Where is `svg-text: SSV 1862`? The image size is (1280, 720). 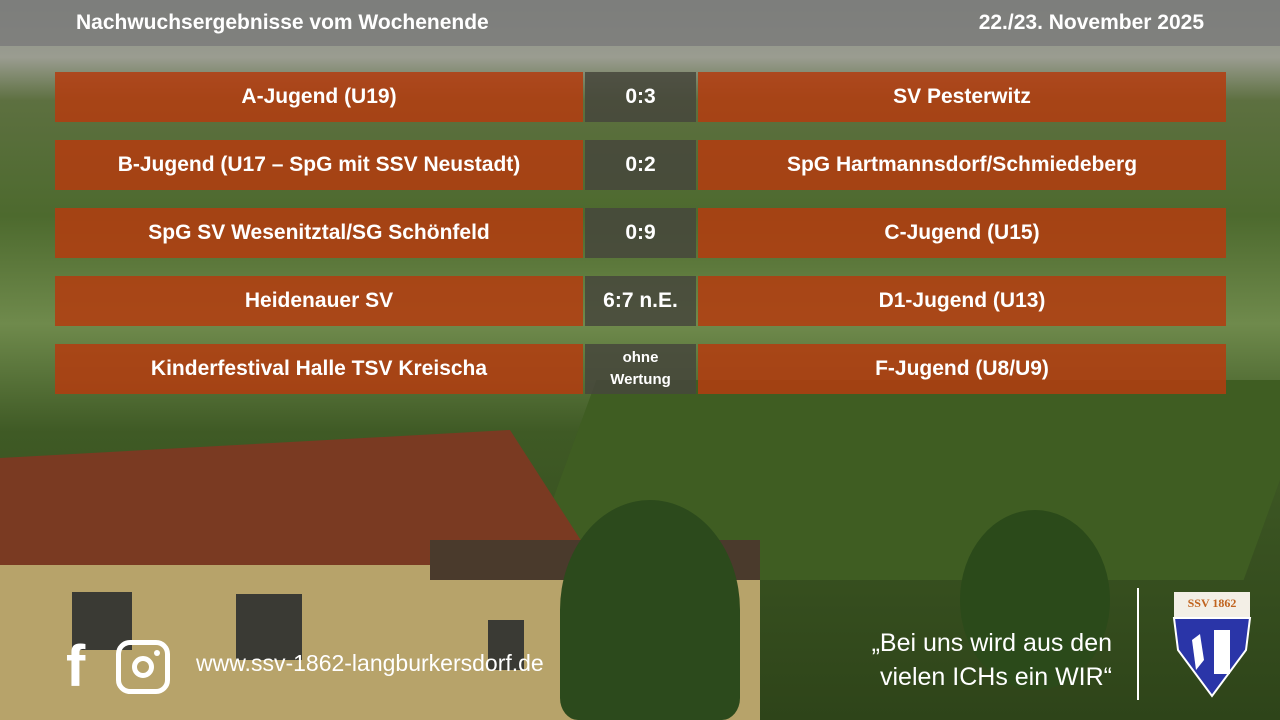
svg-text: SSV 1862 is located at coordinates (1212, 603).